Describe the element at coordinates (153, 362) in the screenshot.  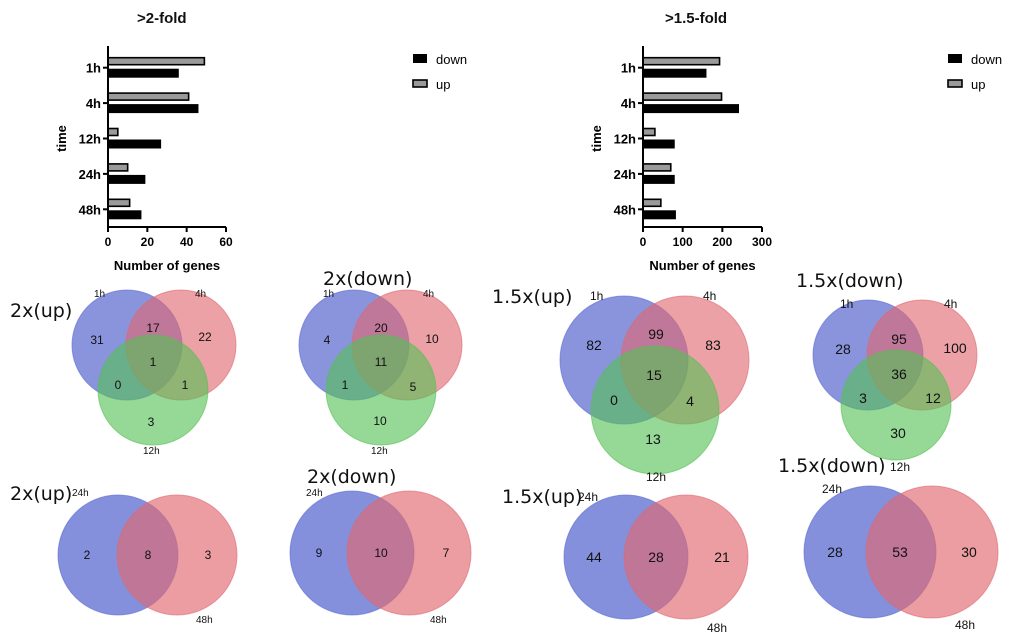
I see `venn-region-all: 1` at that location.